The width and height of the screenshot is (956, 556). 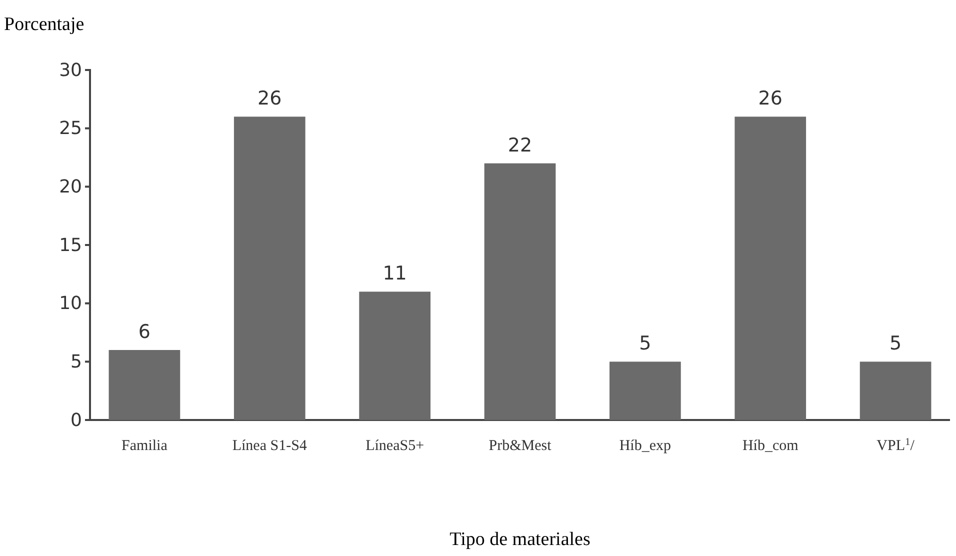 I want to click on y-tick-label: 5, so click(x=76, y=361).